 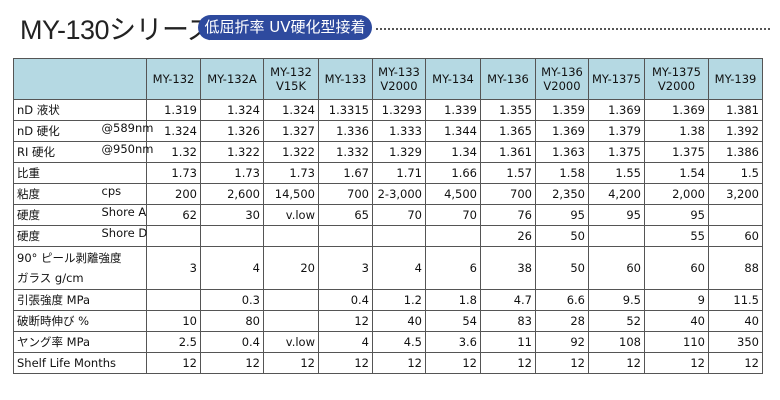 I want to click on table-cell: 1.5, so click(x=735, y=173).